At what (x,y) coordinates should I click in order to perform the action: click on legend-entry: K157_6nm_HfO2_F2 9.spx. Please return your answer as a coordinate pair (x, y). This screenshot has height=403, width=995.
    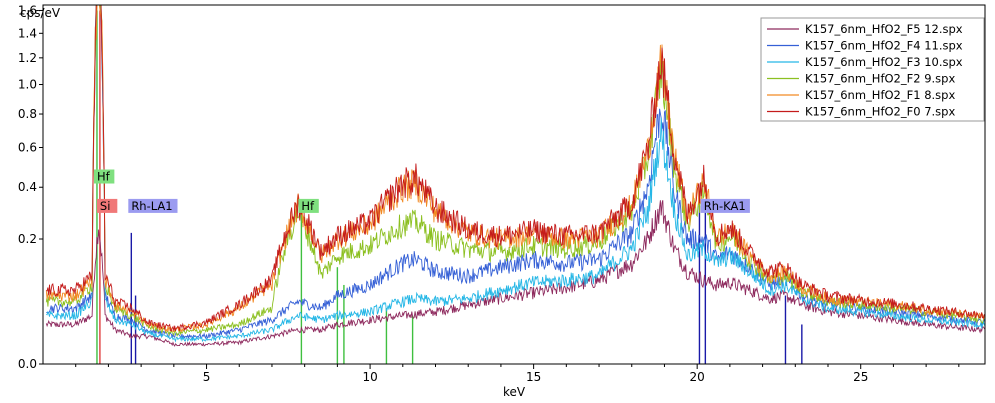
    Looking at the image, I should click on (861, 79).